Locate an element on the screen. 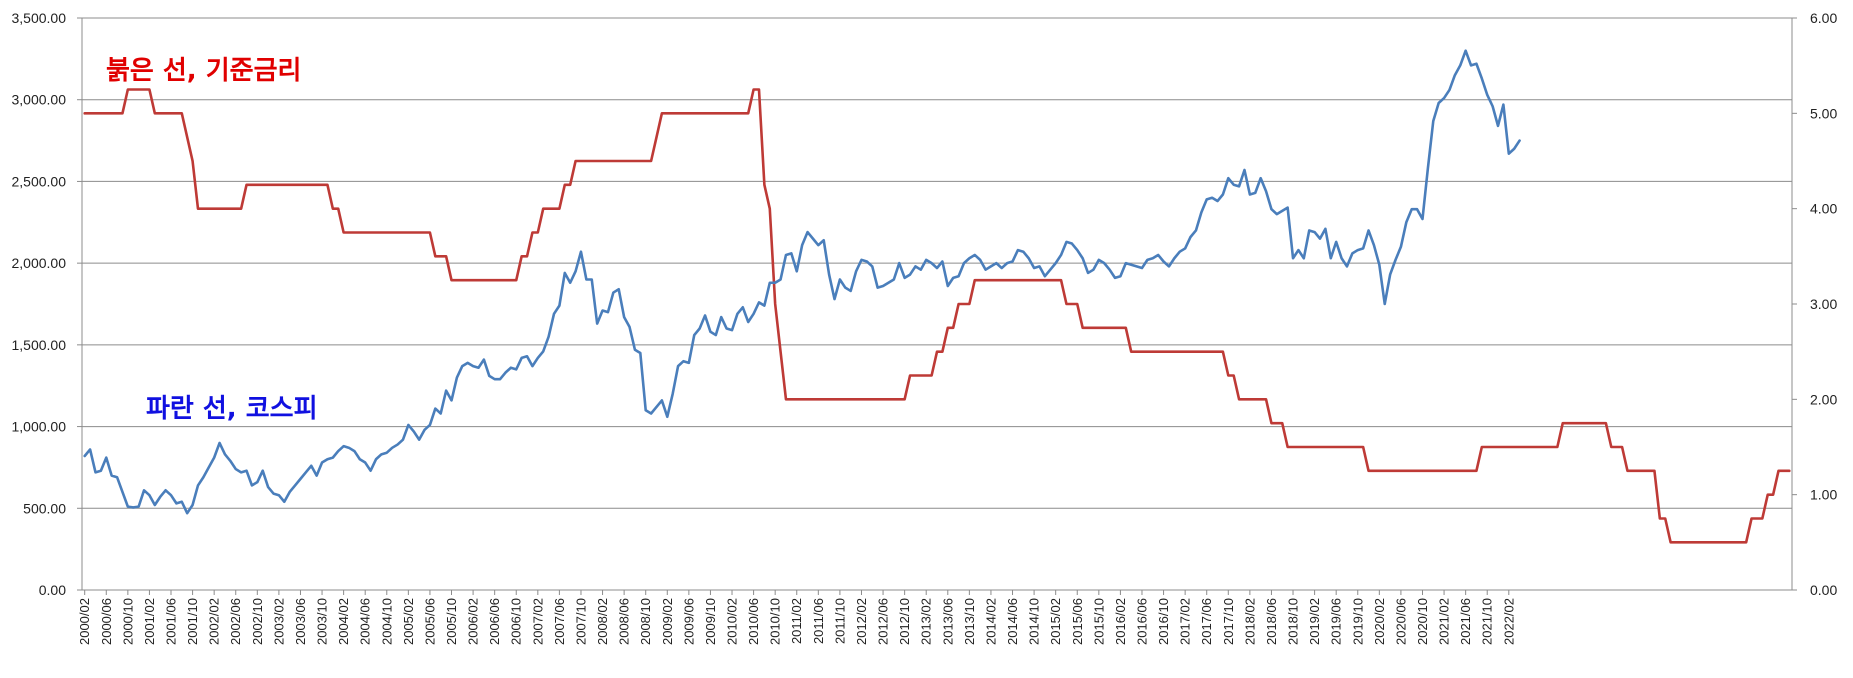 The image size is (1853, 678). x-tick-label: 2016/06 is located at coordinates (1141, 621).